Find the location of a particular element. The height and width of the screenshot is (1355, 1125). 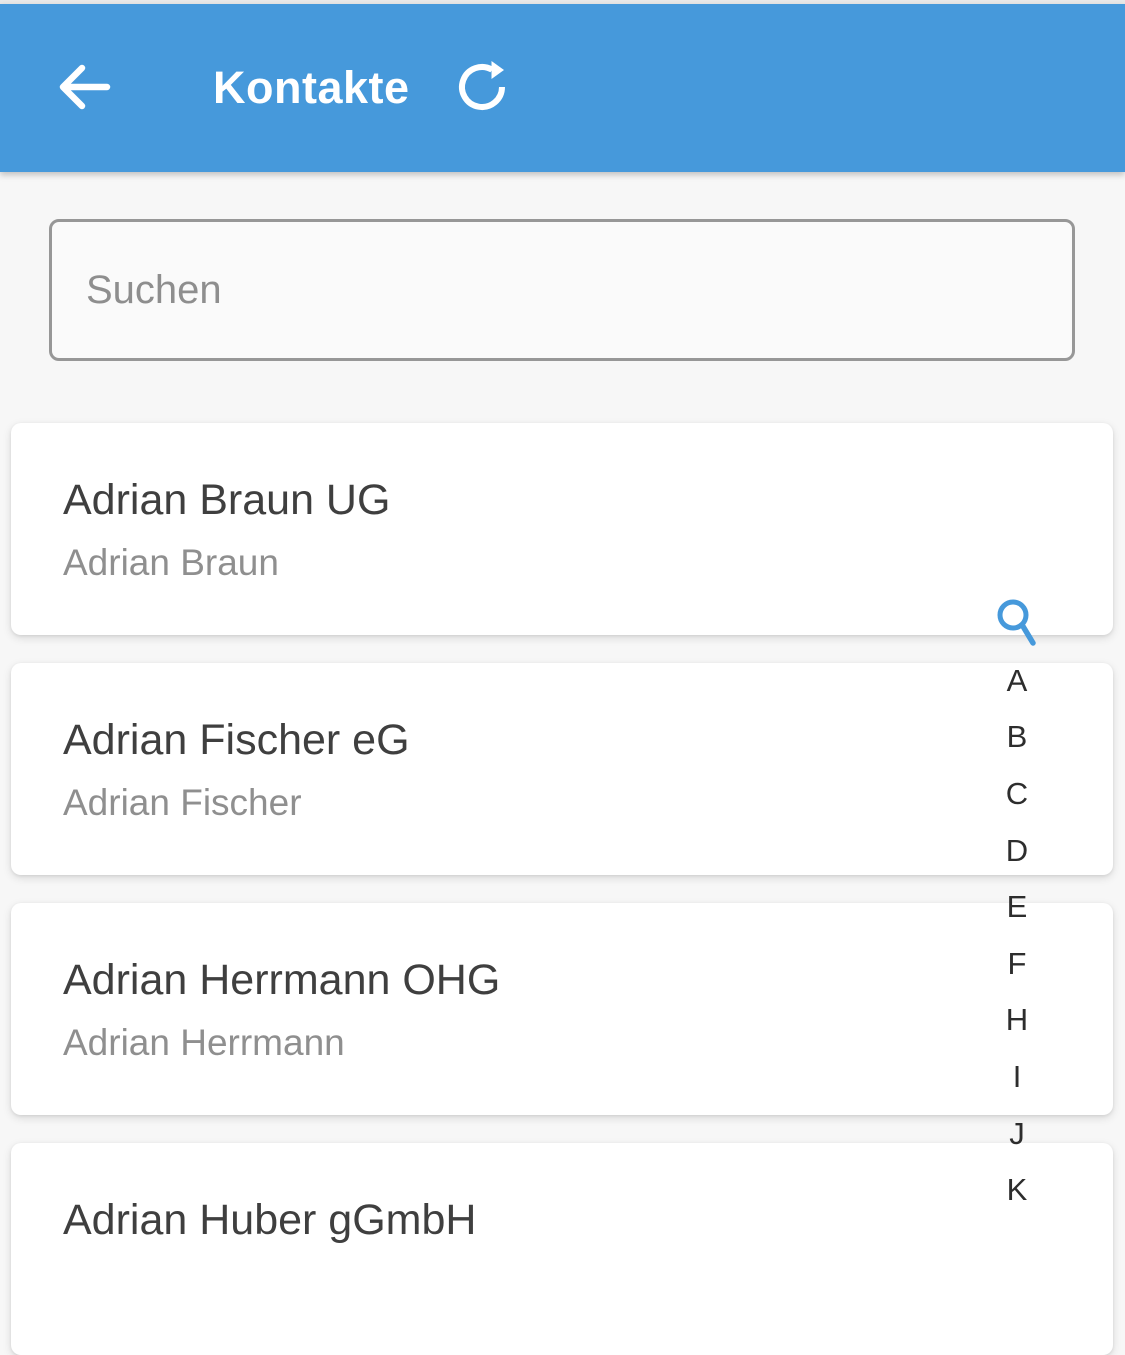

index-letter-e: E is located at coordinates (1017, 907).